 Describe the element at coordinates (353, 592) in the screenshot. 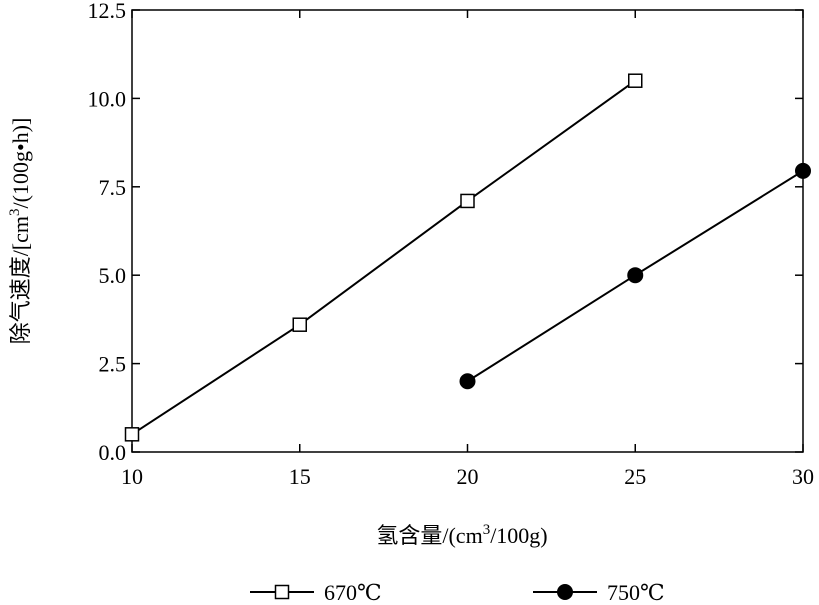

I see `legend-label-0: 670℃` at that location.